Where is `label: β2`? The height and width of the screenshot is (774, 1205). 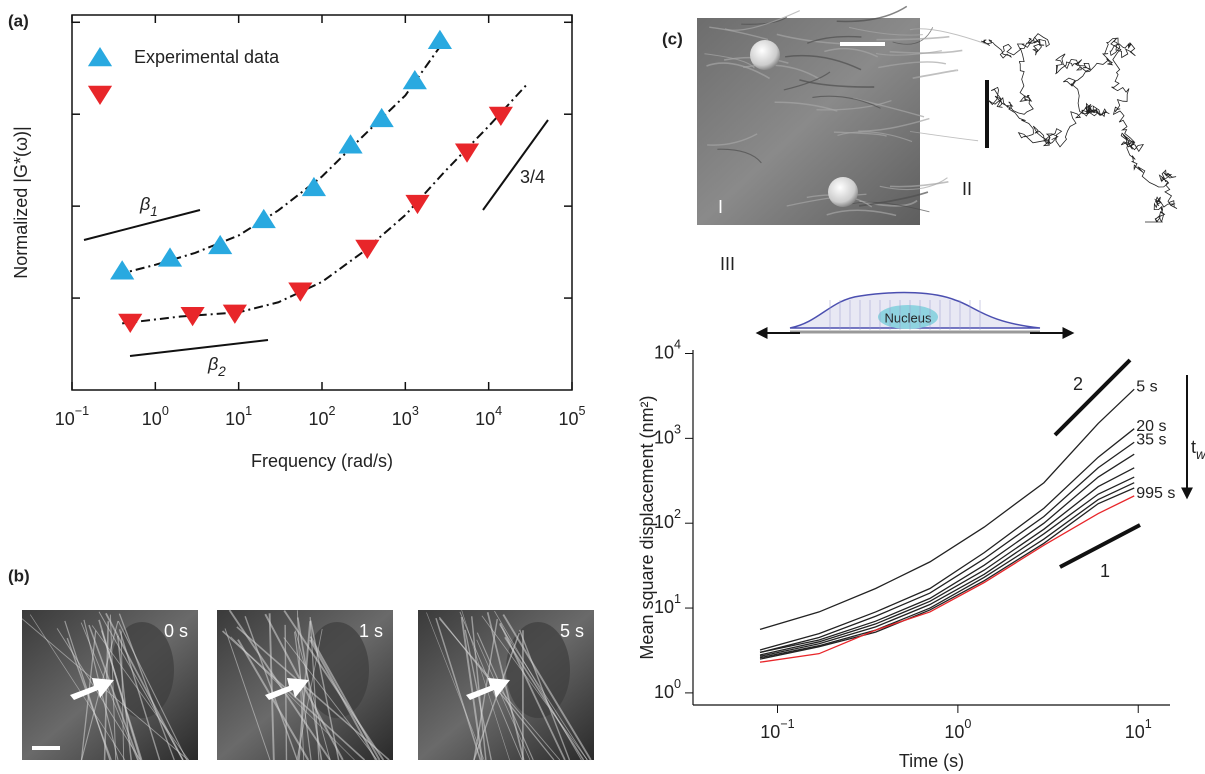
label: β2 is located at coordinates (216, 366).